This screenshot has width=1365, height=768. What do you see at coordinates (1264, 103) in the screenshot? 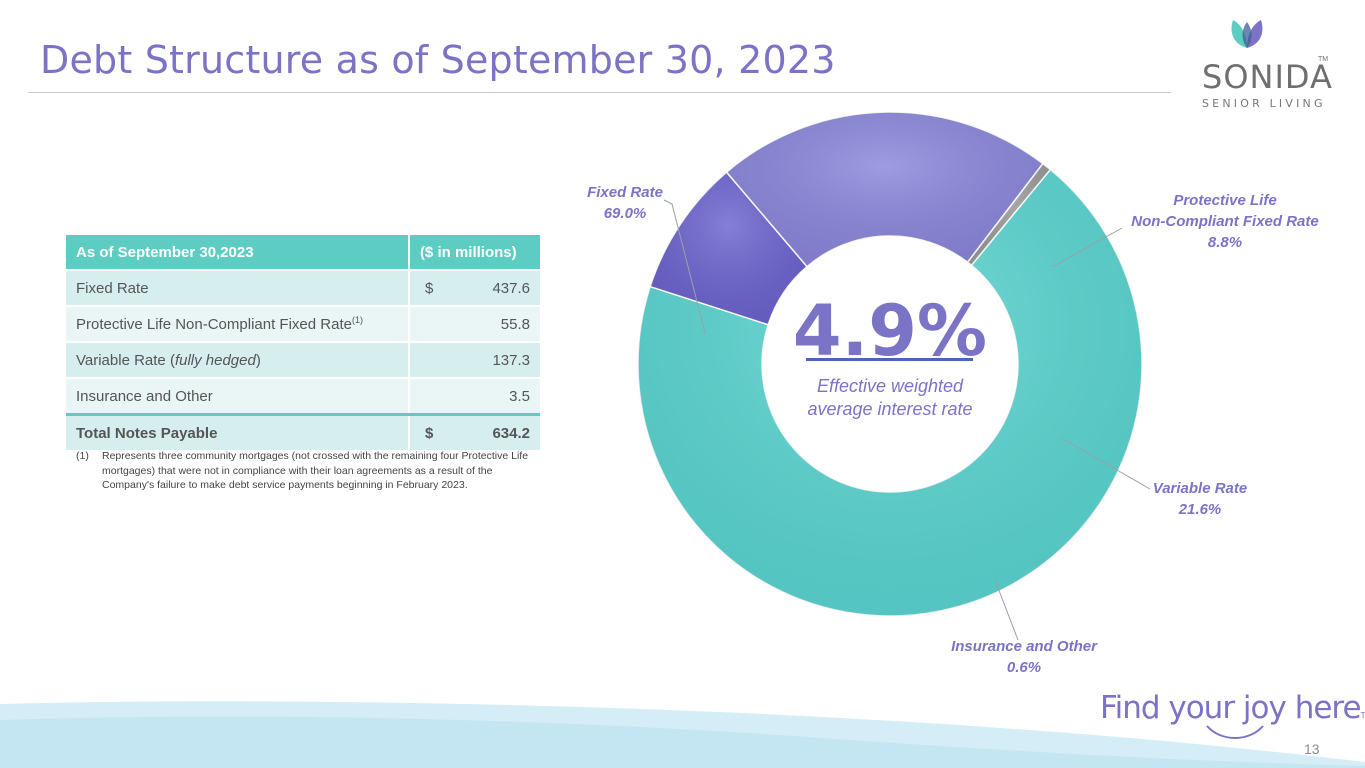
I see `logo-subtitle: SENIOR LIVING` at bounding box center [1264, 103].